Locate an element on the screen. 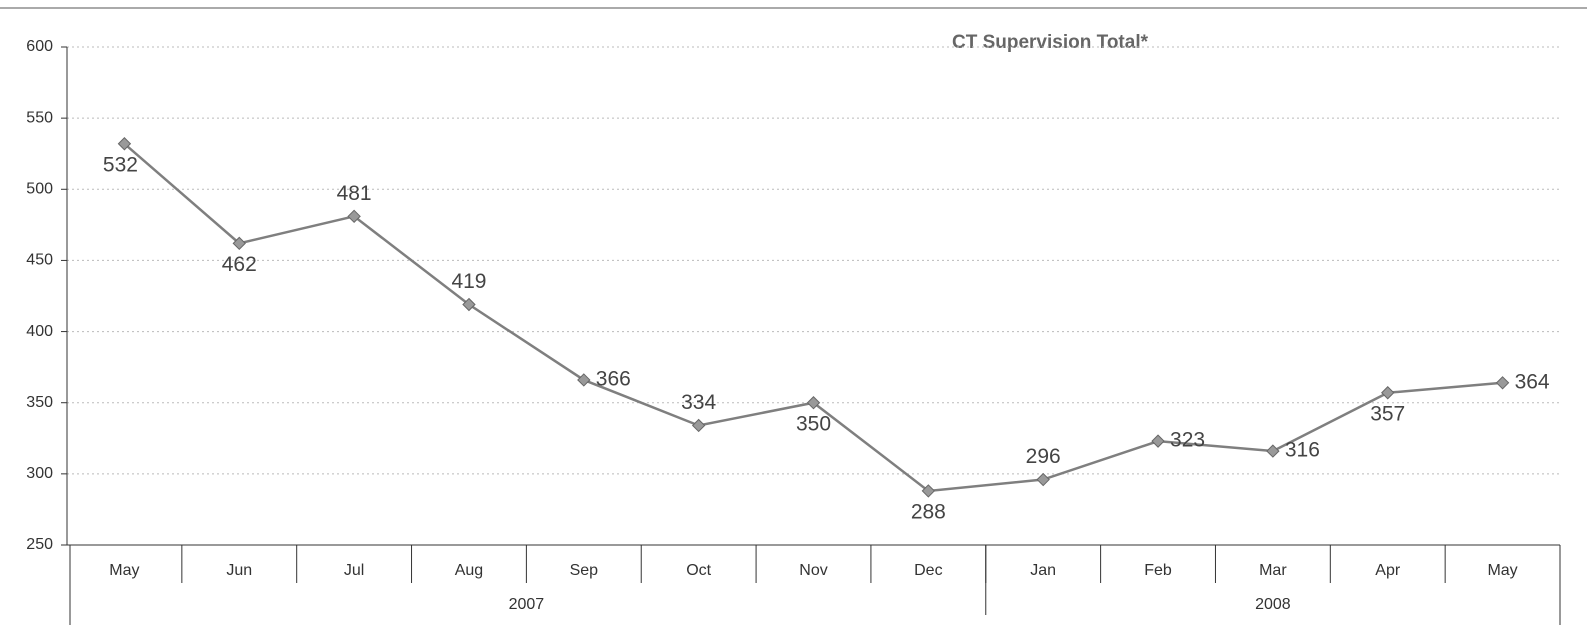 The width and height of the screenshot is (1587, 637). y-tick-label: 250 is located at coordinates (39, 544).